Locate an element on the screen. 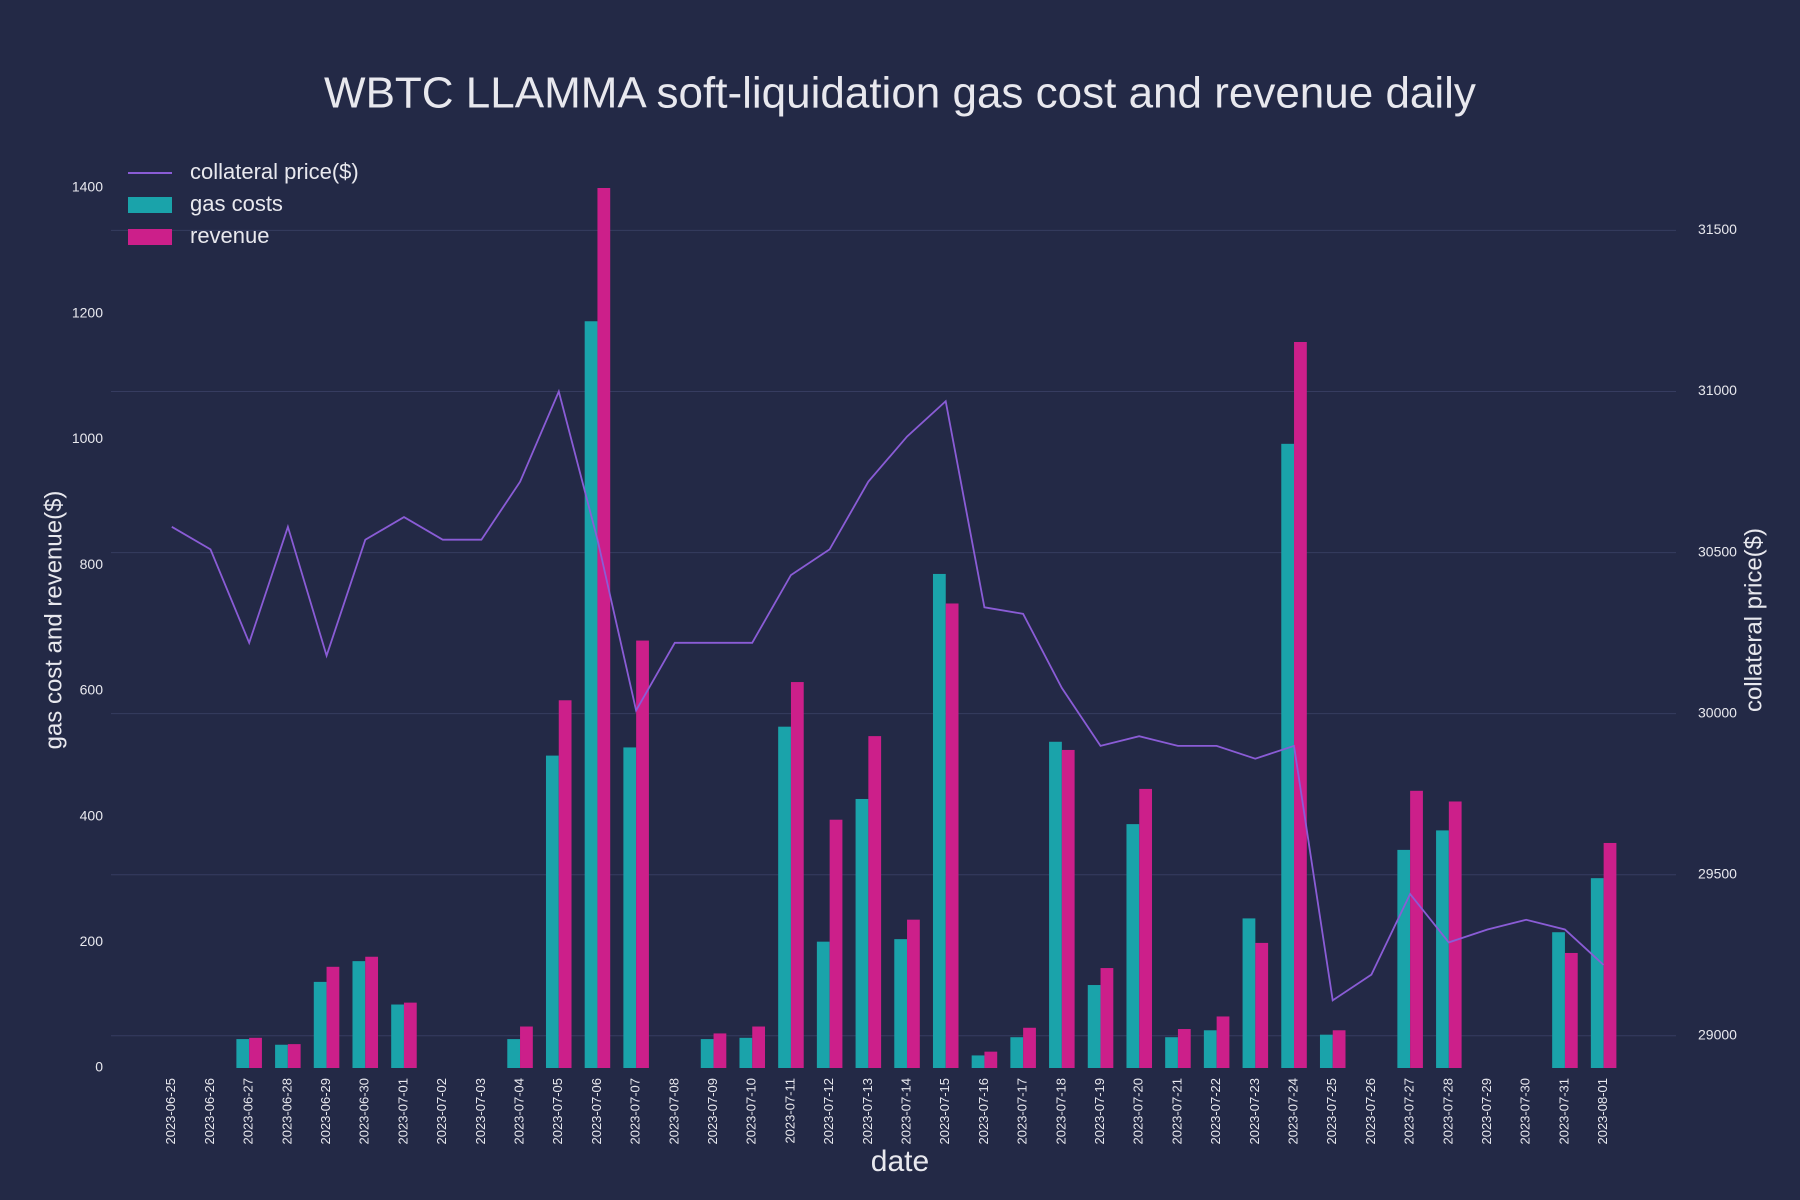 This screenshot has height=1200, width=1800. x-tick-label: 2023-07-06 is located at coordinates (596, 1111).